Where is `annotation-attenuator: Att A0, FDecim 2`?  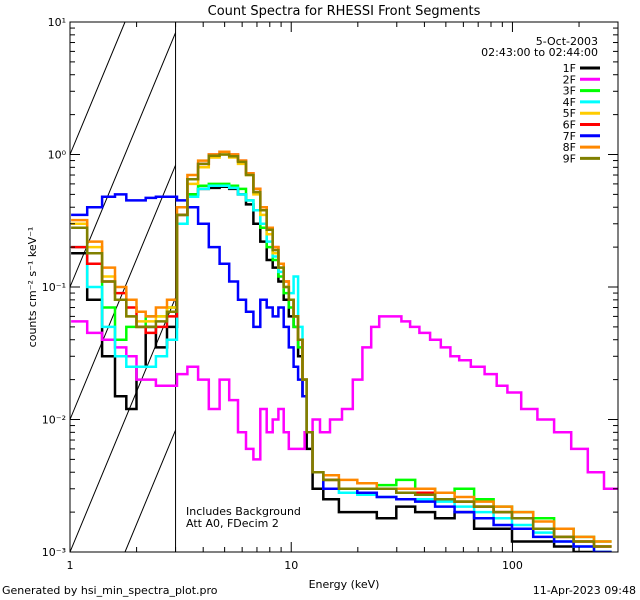
annotation-attenuator: Att A0, FDecim 2 is located at coordinates (232, 523).